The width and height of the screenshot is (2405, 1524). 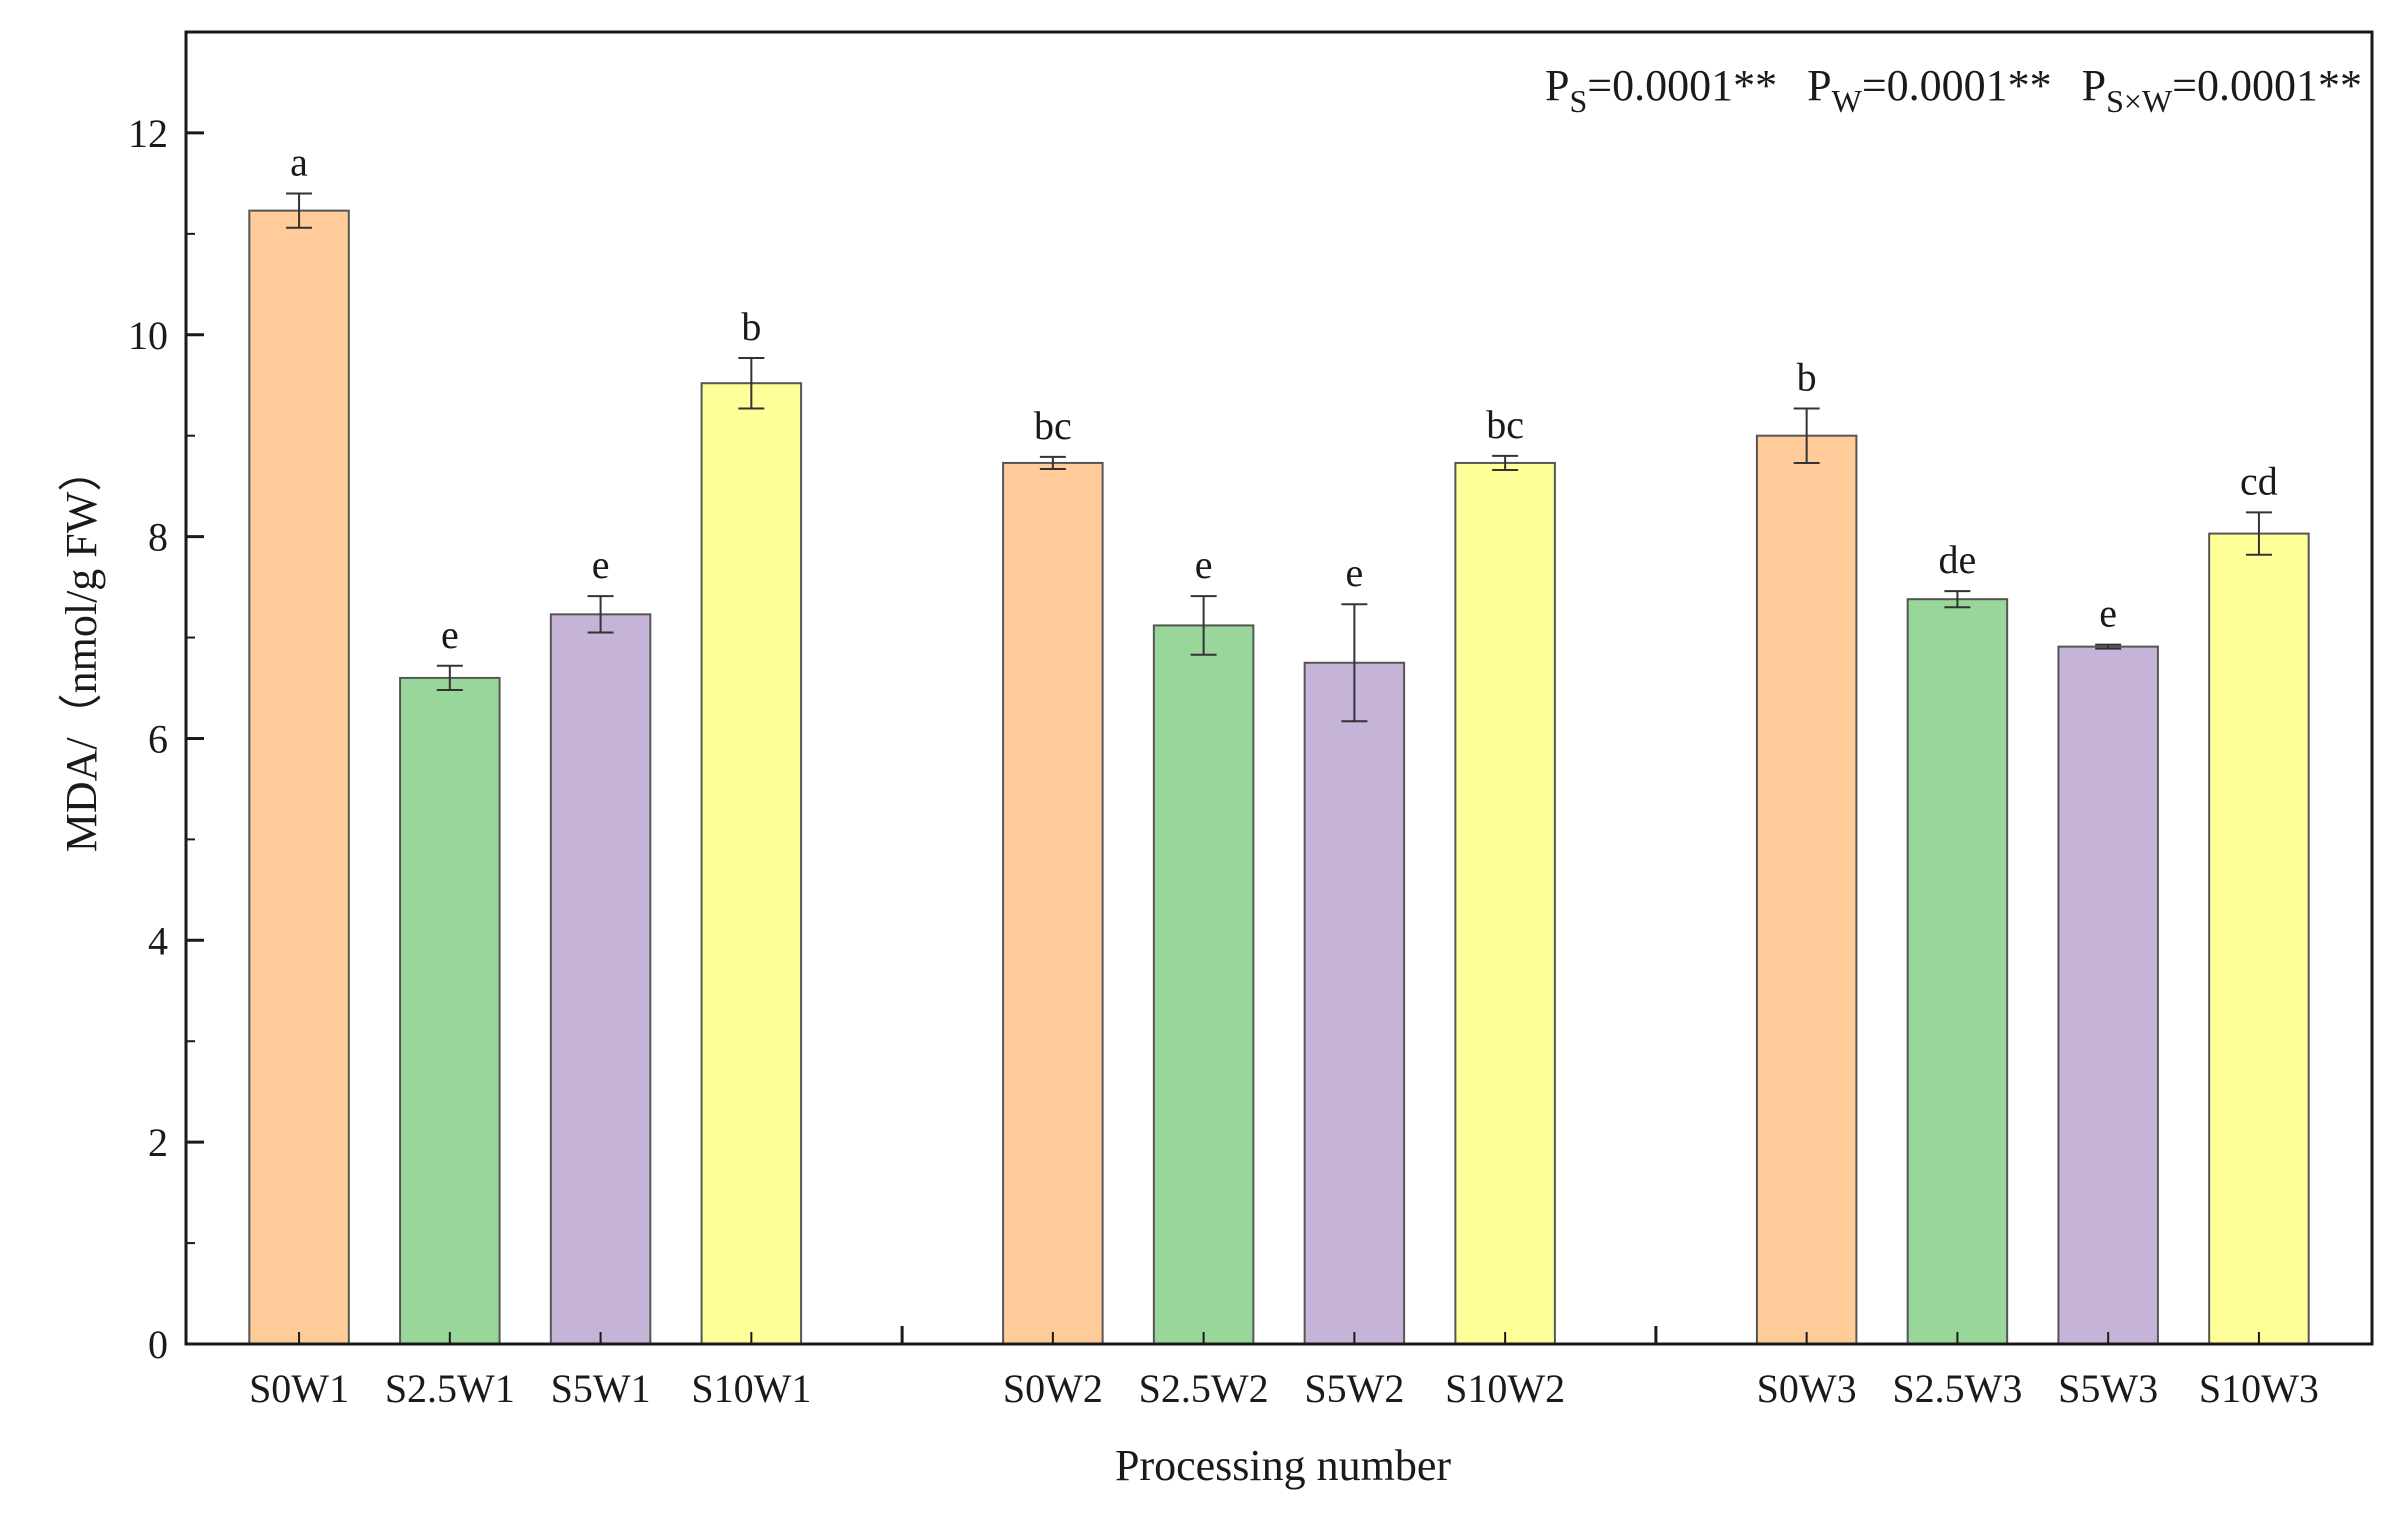 I want to click on x-axis-title: Processing number, so click(x=1283, y=1465).